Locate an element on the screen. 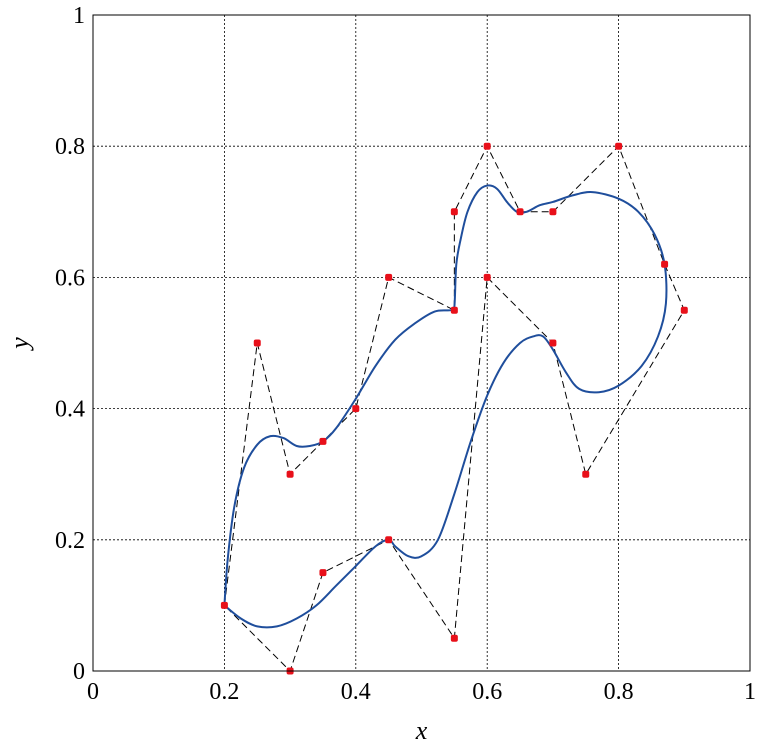 This screenshot has width=769, height=748. y-tick-label: 0.8 is located at coordinates (70, 147).